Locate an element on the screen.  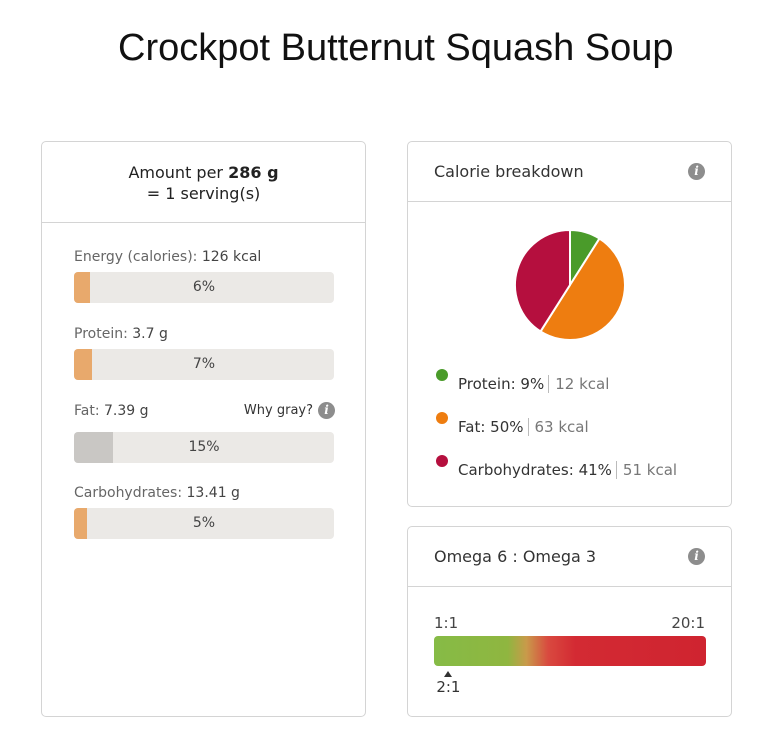
legend-kcal: 63 kcal is located at coordinates (558, 427).